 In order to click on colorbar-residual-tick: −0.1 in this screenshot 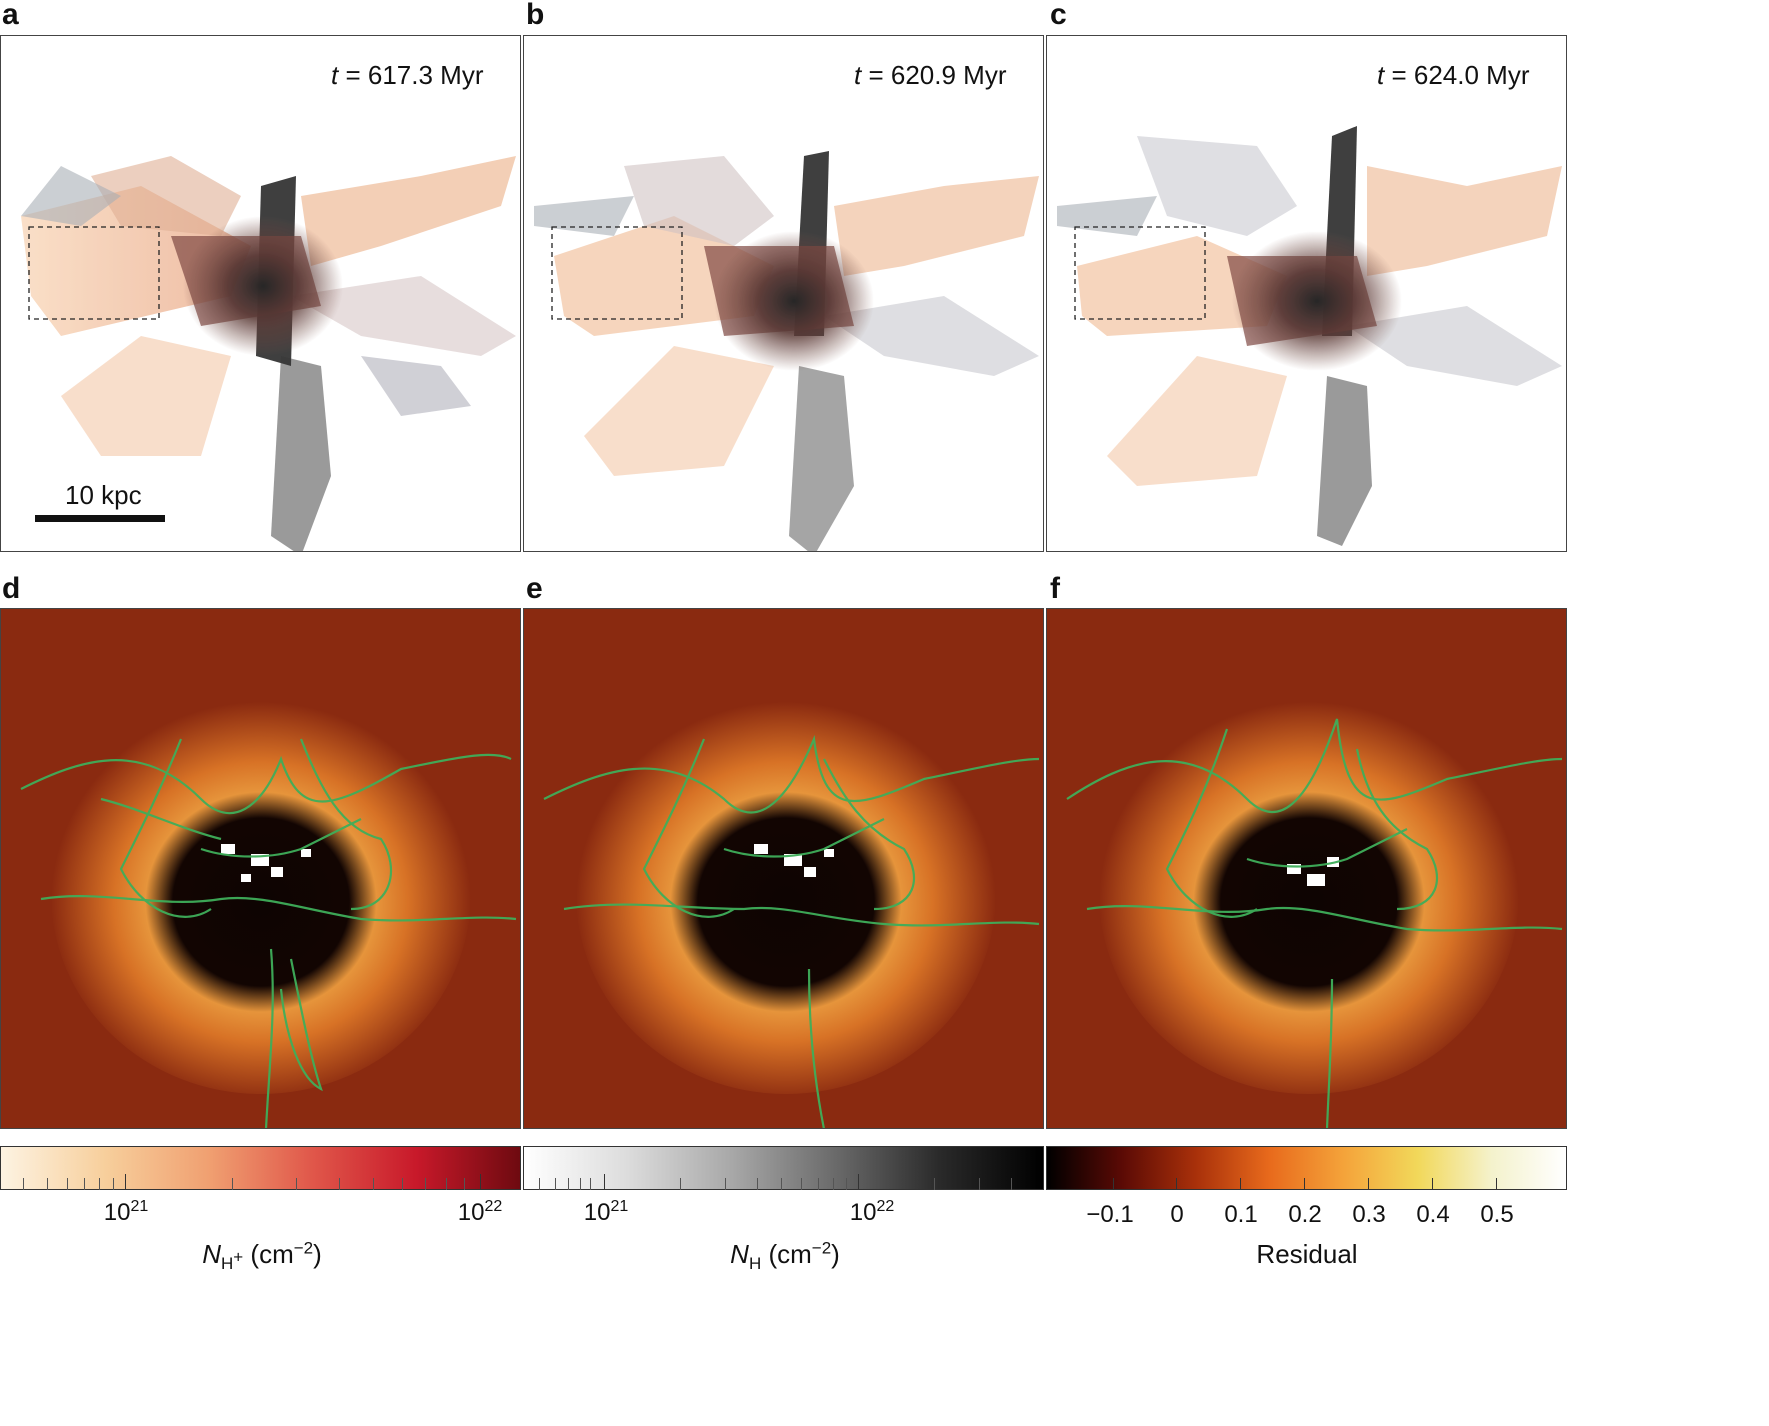, I will do `click(1110, 1214)`.